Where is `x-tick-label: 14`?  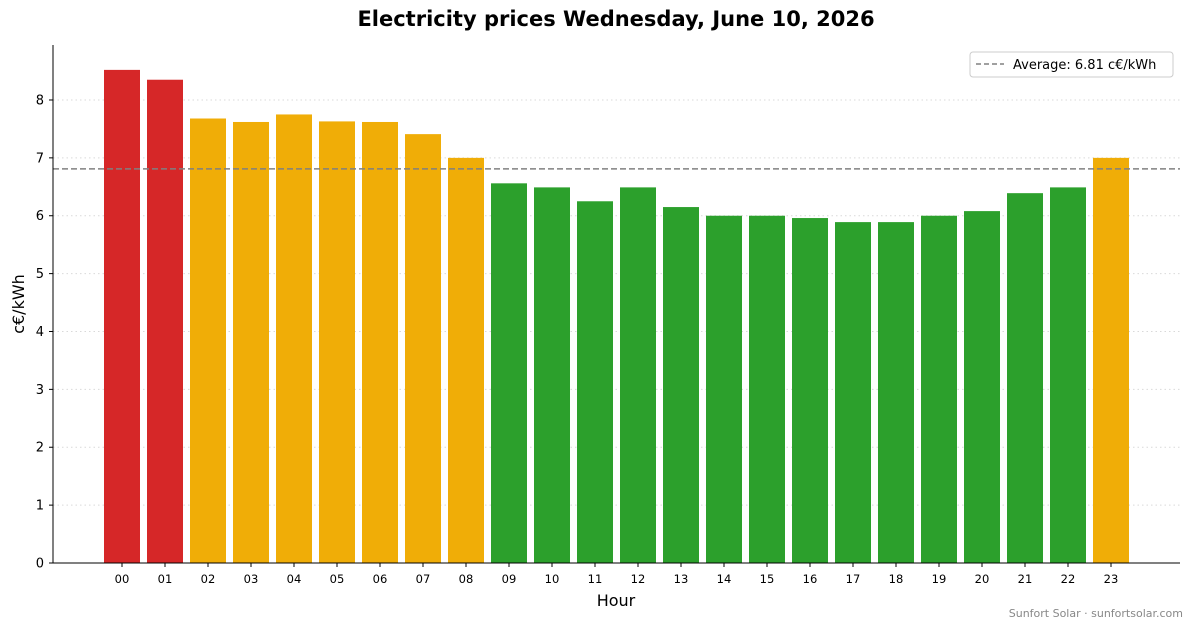 x-tick-label: 14 is located at coordinates (724, 579).